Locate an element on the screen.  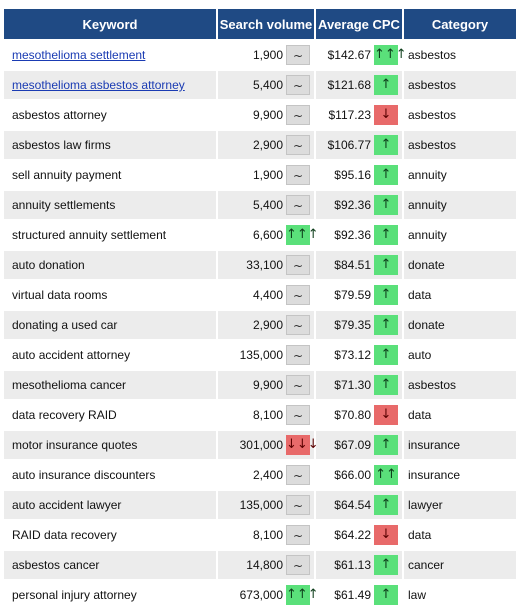
average-cpc-cell: $66.00 ↑↑ is located at coordinates (359, 475).